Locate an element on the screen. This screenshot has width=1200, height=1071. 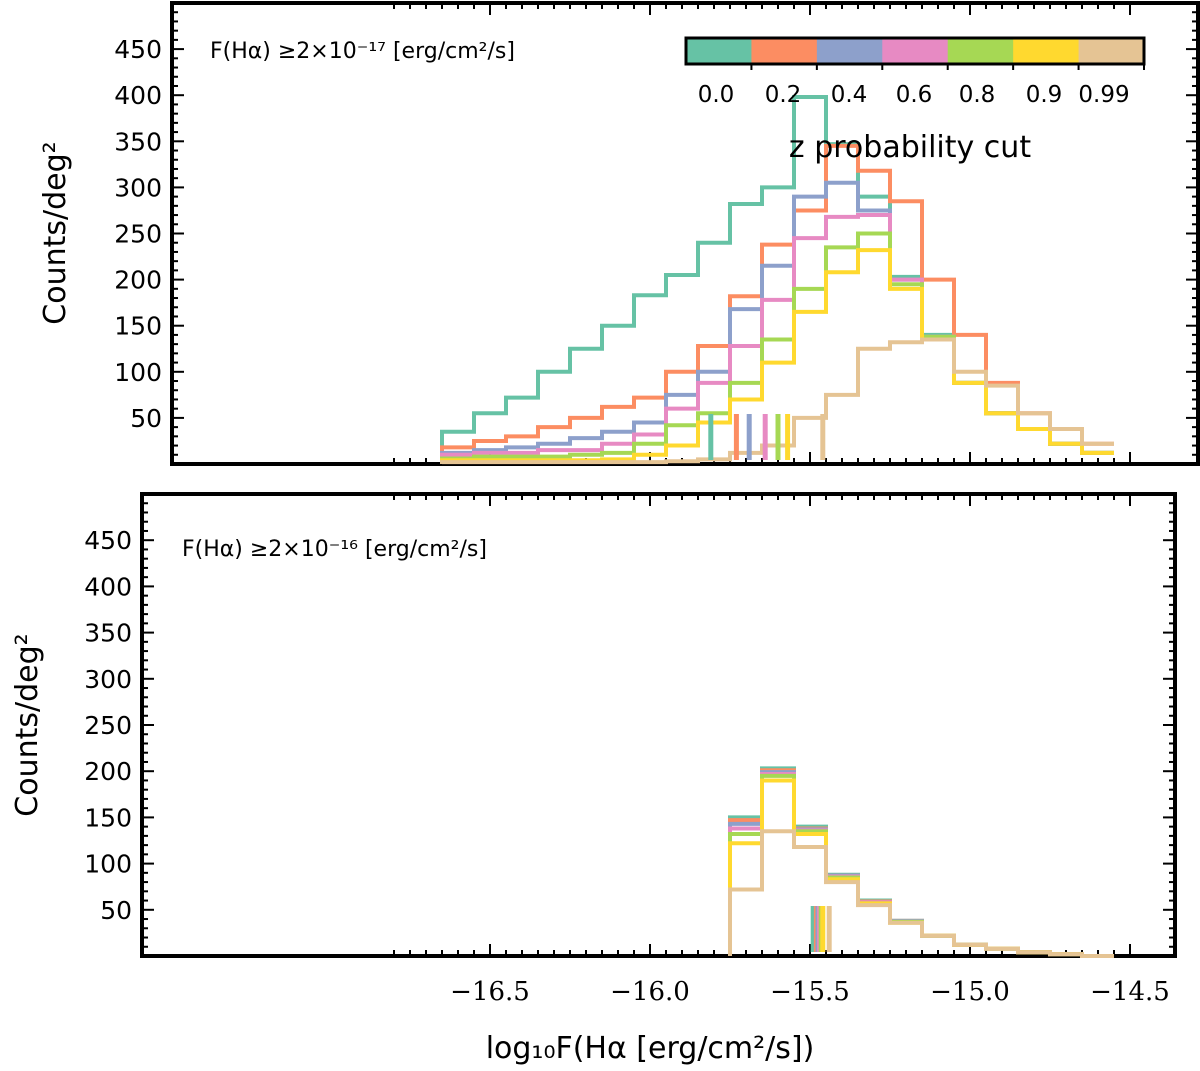
top-median-markers is located at coordinates (767, 437).